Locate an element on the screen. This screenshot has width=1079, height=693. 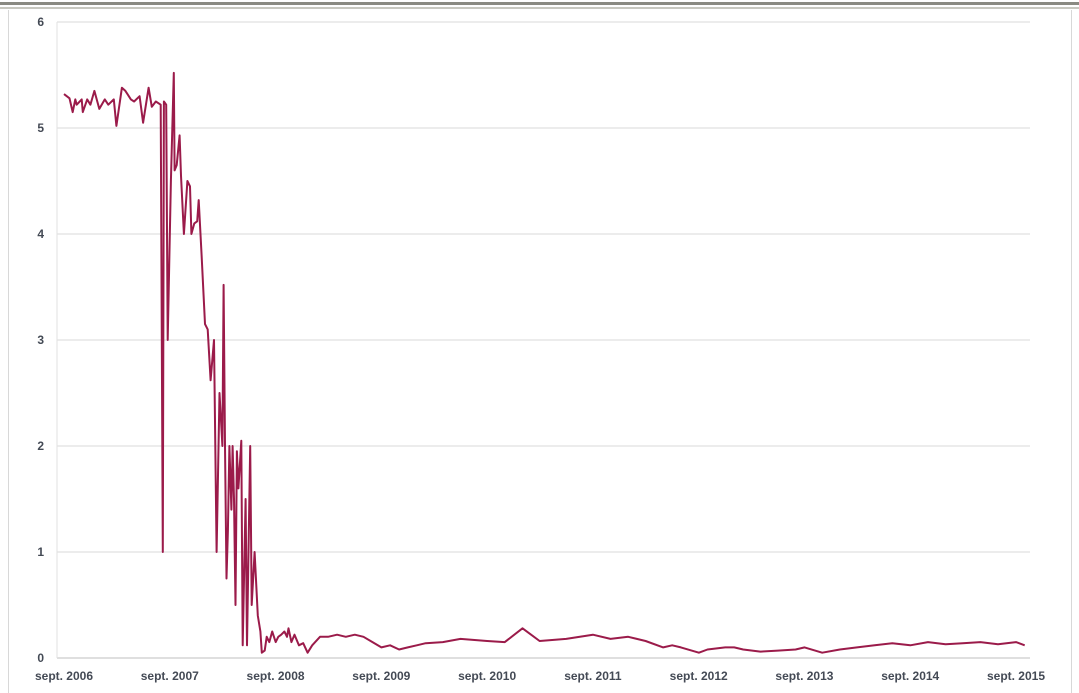
x-tick-label: sept. 2008 is located at coordinates (276, 676).